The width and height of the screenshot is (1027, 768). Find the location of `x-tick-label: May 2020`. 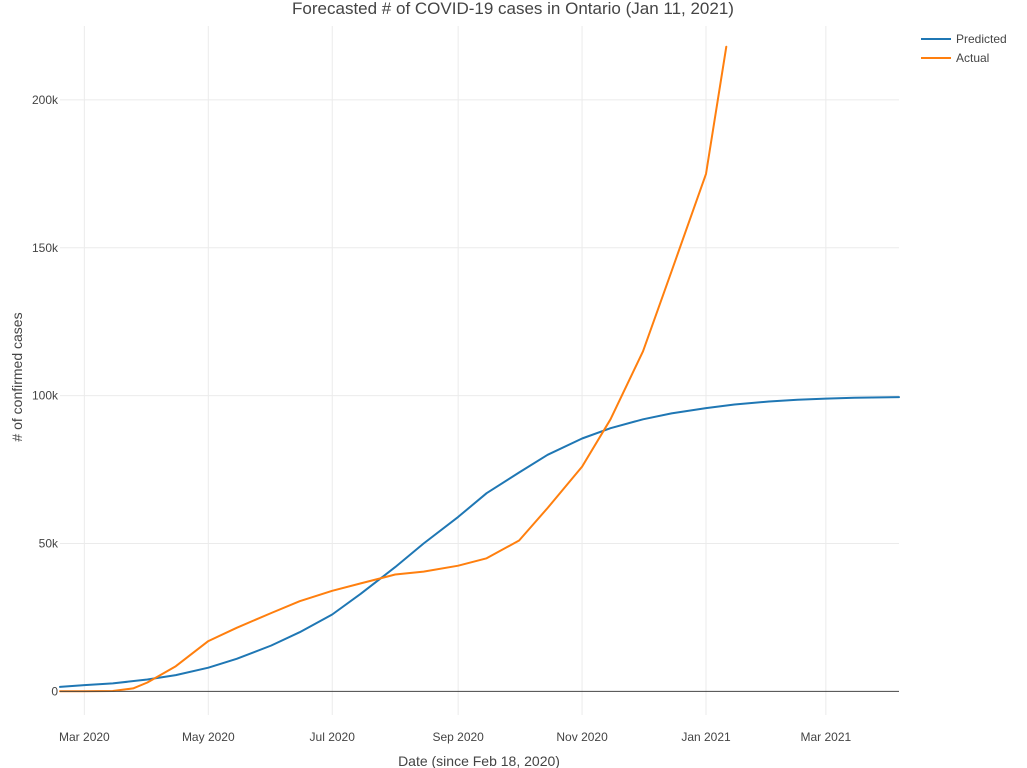

x-tick-label: May 2020 is located at coordinates (208, 737).